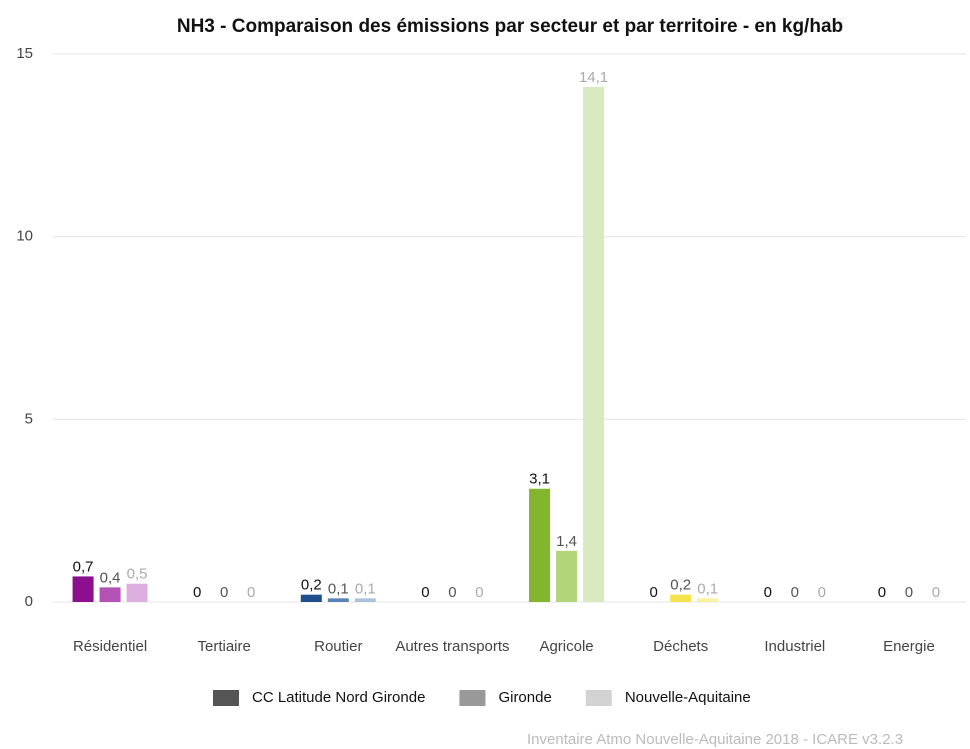  I want to click on x-tick-label: Agricole, so click(566, 646).